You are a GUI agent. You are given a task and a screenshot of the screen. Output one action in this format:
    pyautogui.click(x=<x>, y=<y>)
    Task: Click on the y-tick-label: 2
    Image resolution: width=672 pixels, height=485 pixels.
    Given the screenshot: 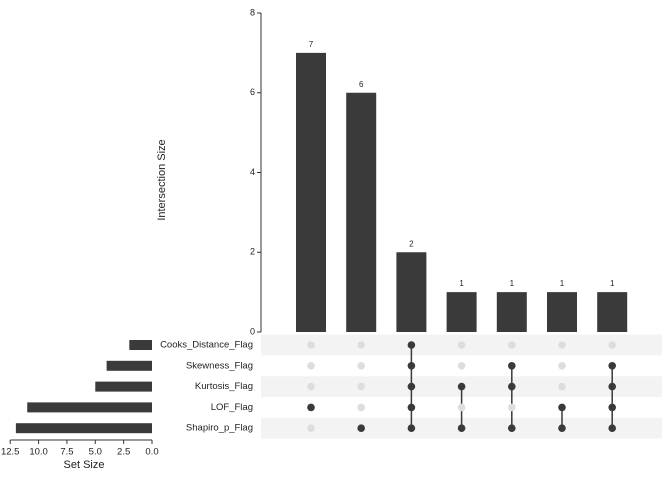 What is the action you would take?
    pyautogui.click(x=252, y=252)
    